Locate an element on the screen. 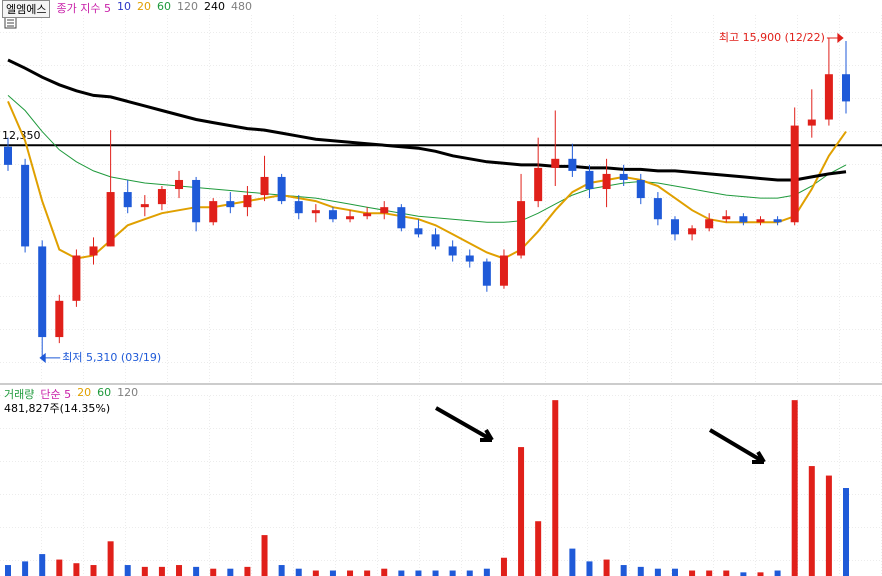 The image size is (882, 576). low-annotation: 최저 5,310 (03/19) is located at coordinates (111, 357).